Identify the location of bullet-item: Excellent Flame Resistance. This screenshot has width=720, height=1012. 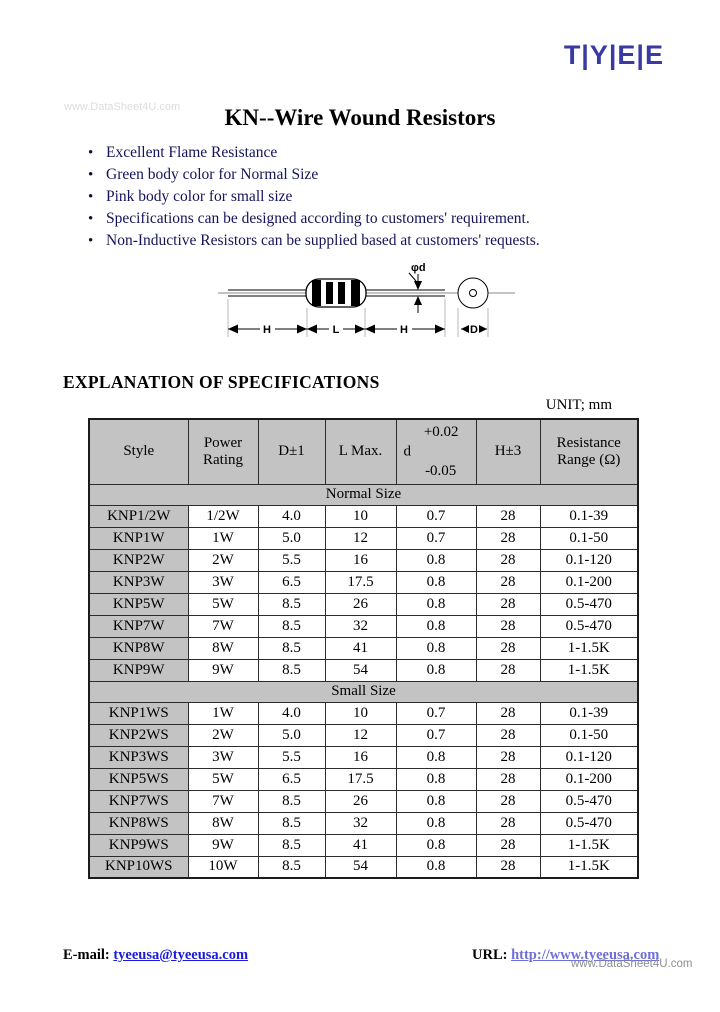
(314, 153).